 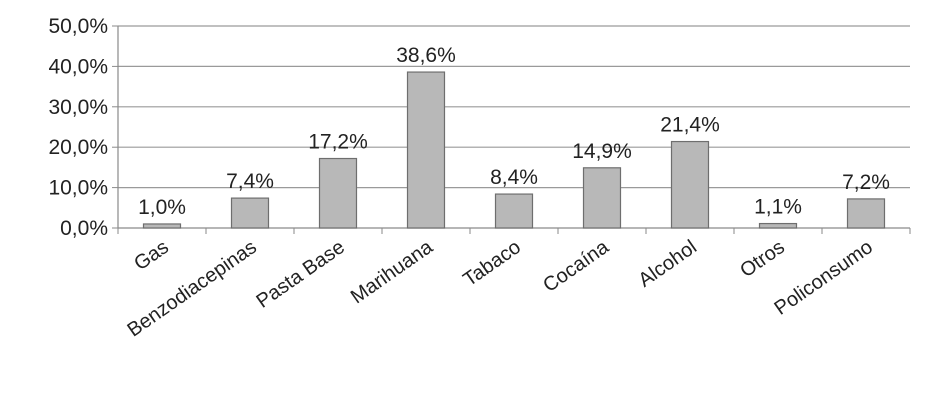 What do you see at coordinates (250, 181) in the screenshot?
I see `data-label: 7,4%` at bounding box center [250, 181].